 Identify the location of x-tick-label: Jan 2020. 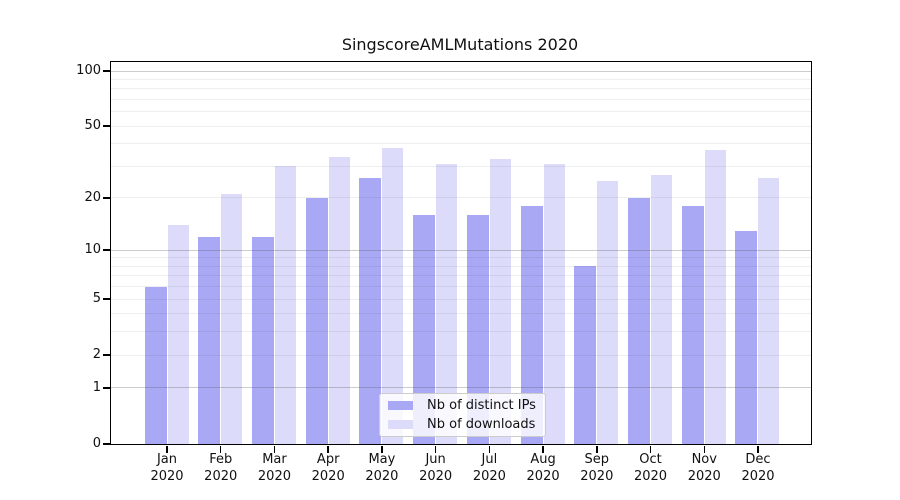
(167, 468).